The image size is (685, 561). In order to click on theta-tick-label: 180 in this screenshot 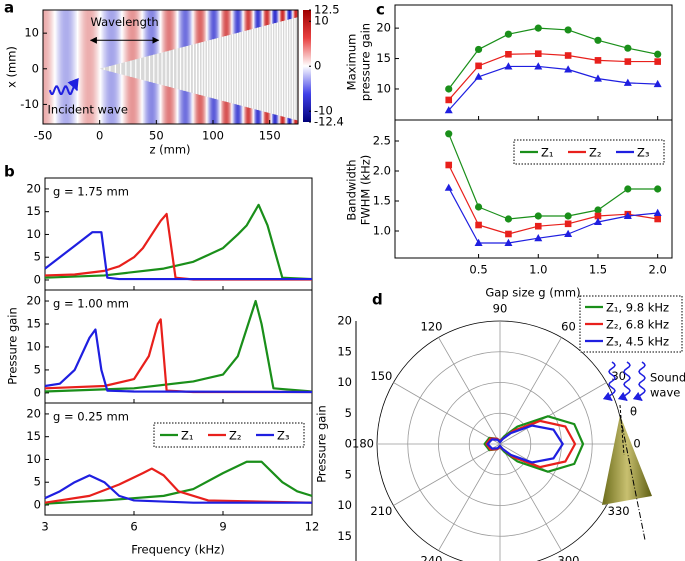, I will do `click(363, 444)`.